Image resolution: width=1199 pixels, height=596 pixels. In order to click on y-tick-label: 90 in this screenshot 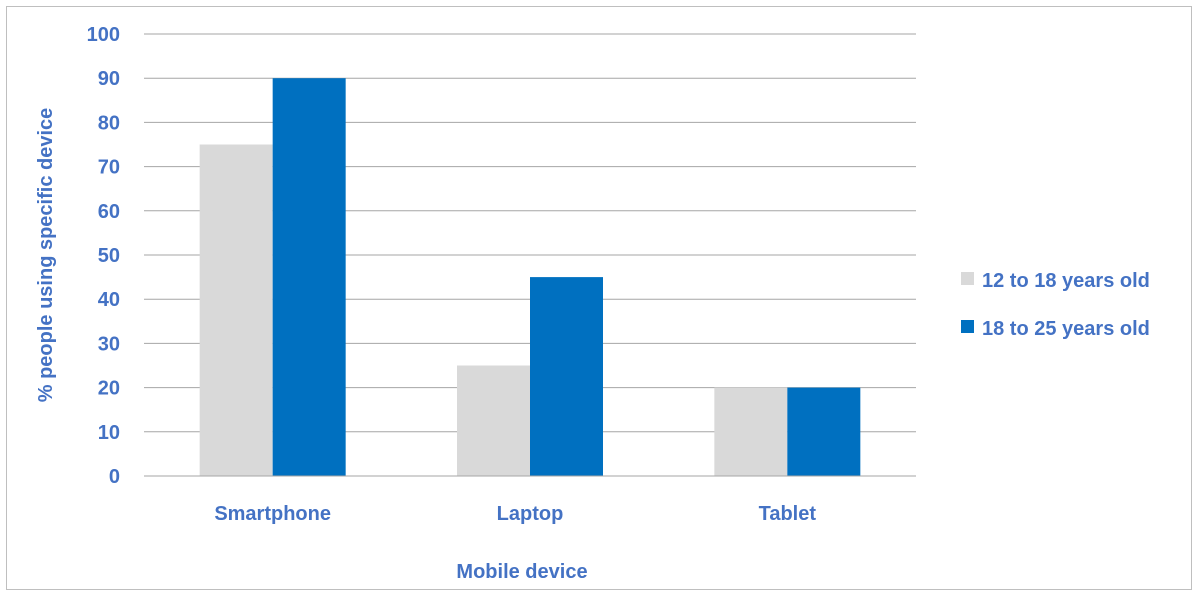, I will do `click(109, 79)`.